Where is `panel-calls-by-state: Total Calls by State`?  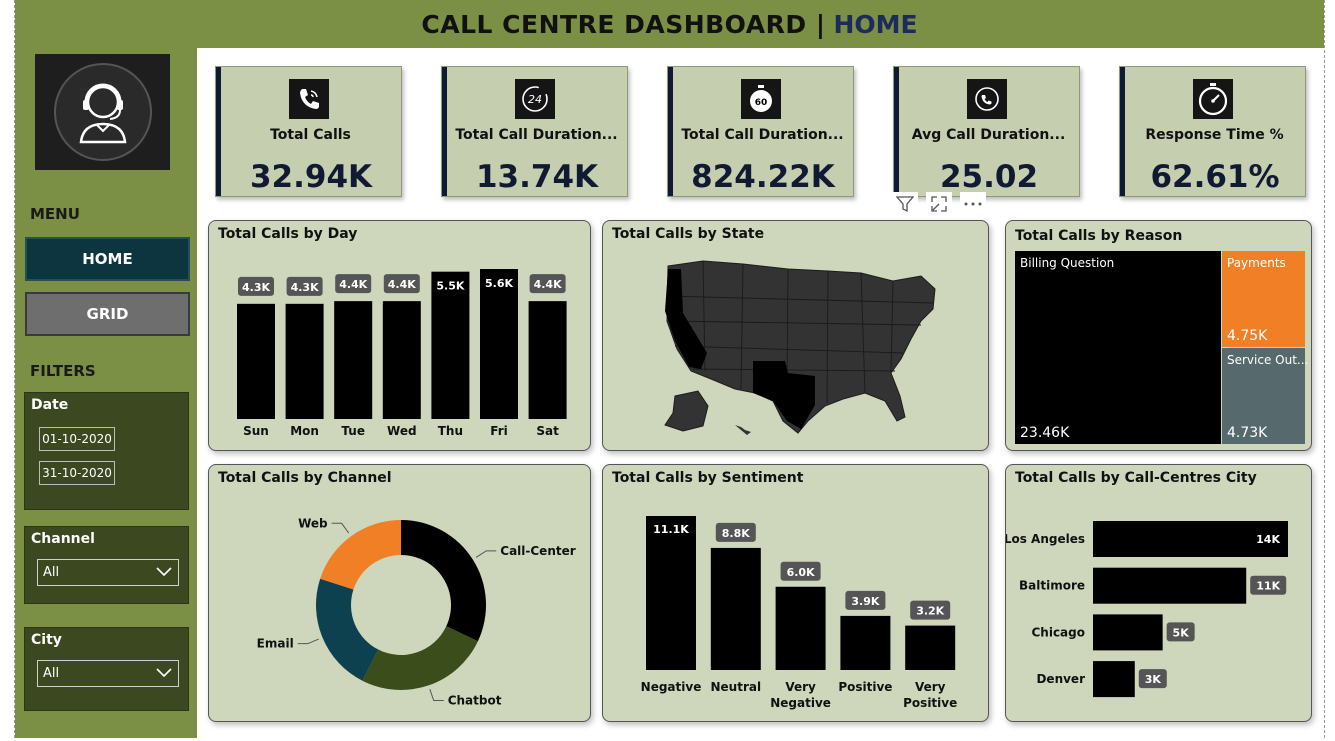
panel-calls-by-state: Total Calls by State is located at coordinates (795, 335).